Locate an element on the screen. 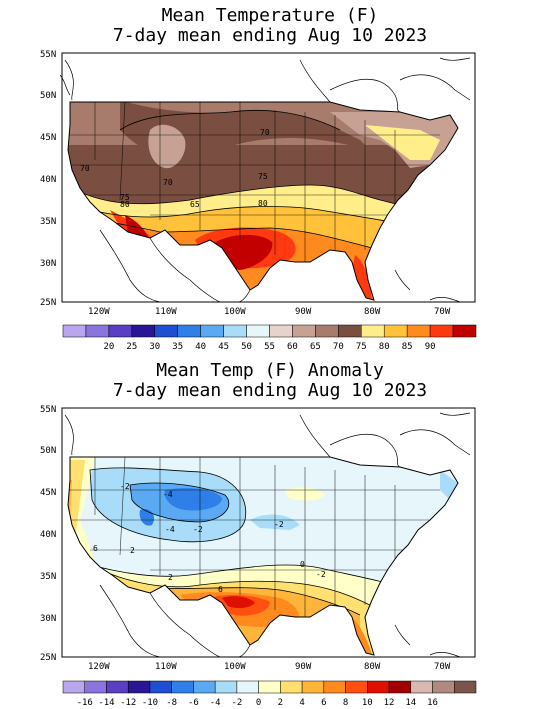 The height and width of the screenshot is (709, 540). map1-colorbar-label: 40 is located at coordinates (200, 347).